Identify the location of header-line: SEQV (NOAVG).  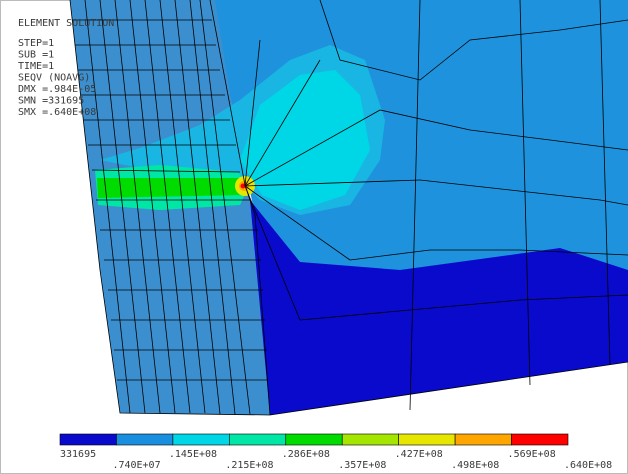
(54, 78).